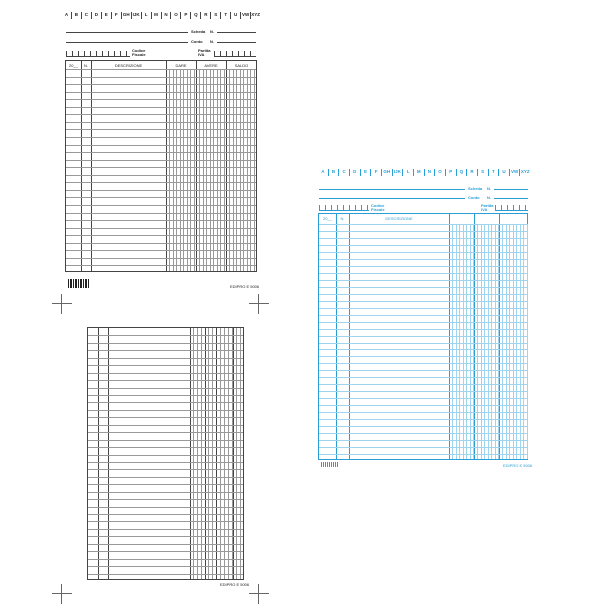  What do you see at coordinates (489, 188) in the screenshot?
I see `scheda-n-label-blue: N.` at bounding box center [489, 188].